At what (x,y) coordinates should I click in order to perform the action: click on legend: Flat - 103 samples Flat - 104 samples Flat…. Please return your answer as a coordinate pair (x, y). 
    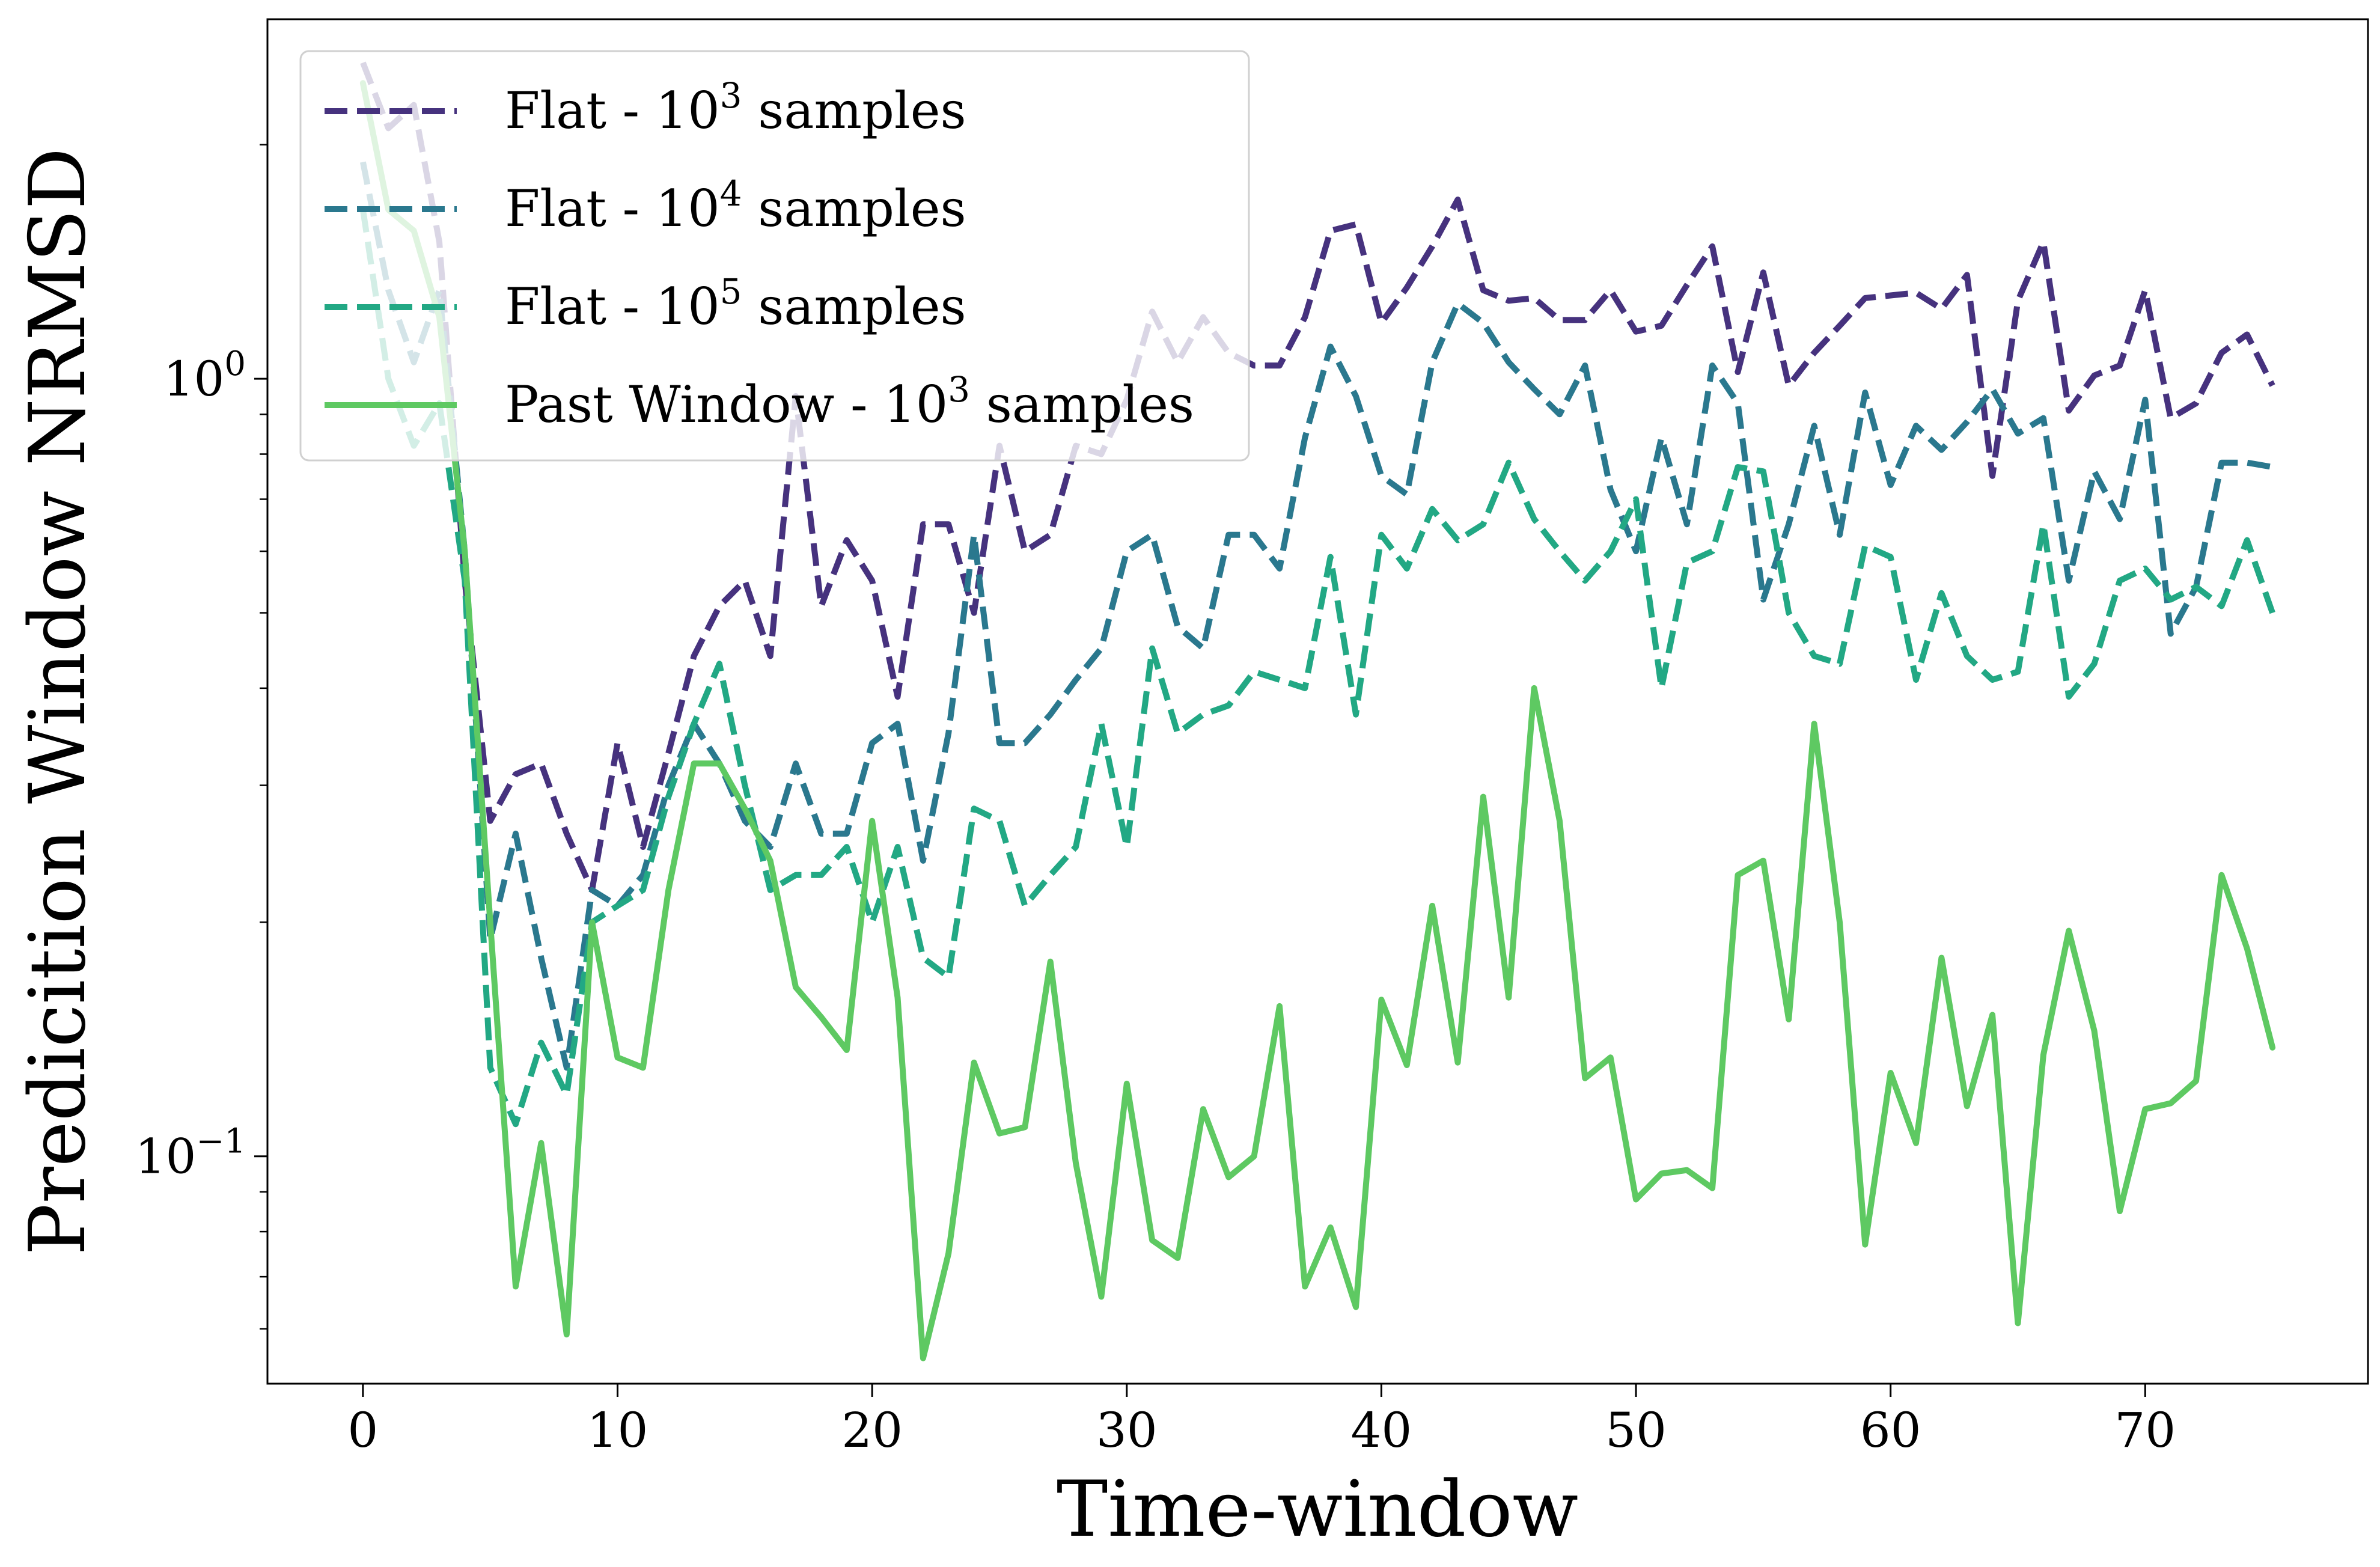
    Looking at the image, I should click on (775, 256).